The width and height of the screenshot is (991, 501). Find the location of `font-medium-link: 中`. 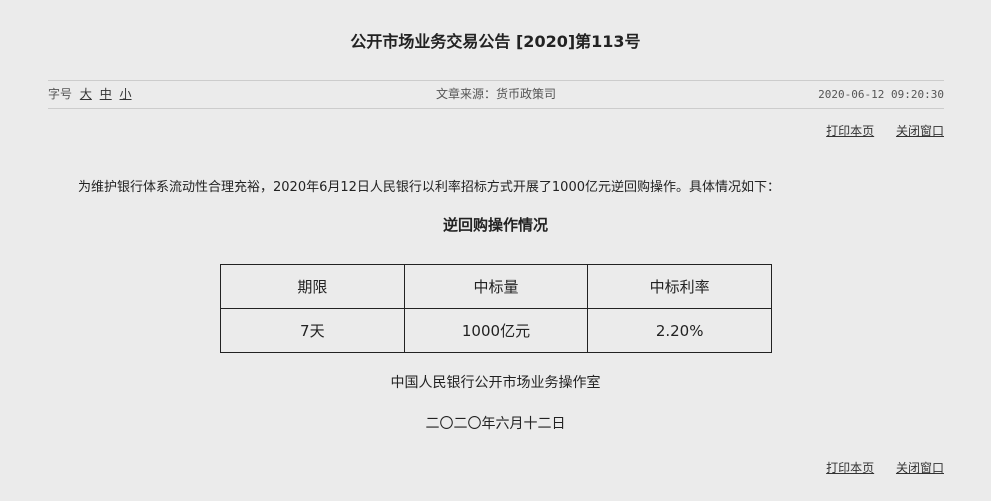

font-medium-link: 中 is located at coordinates (105, 94).